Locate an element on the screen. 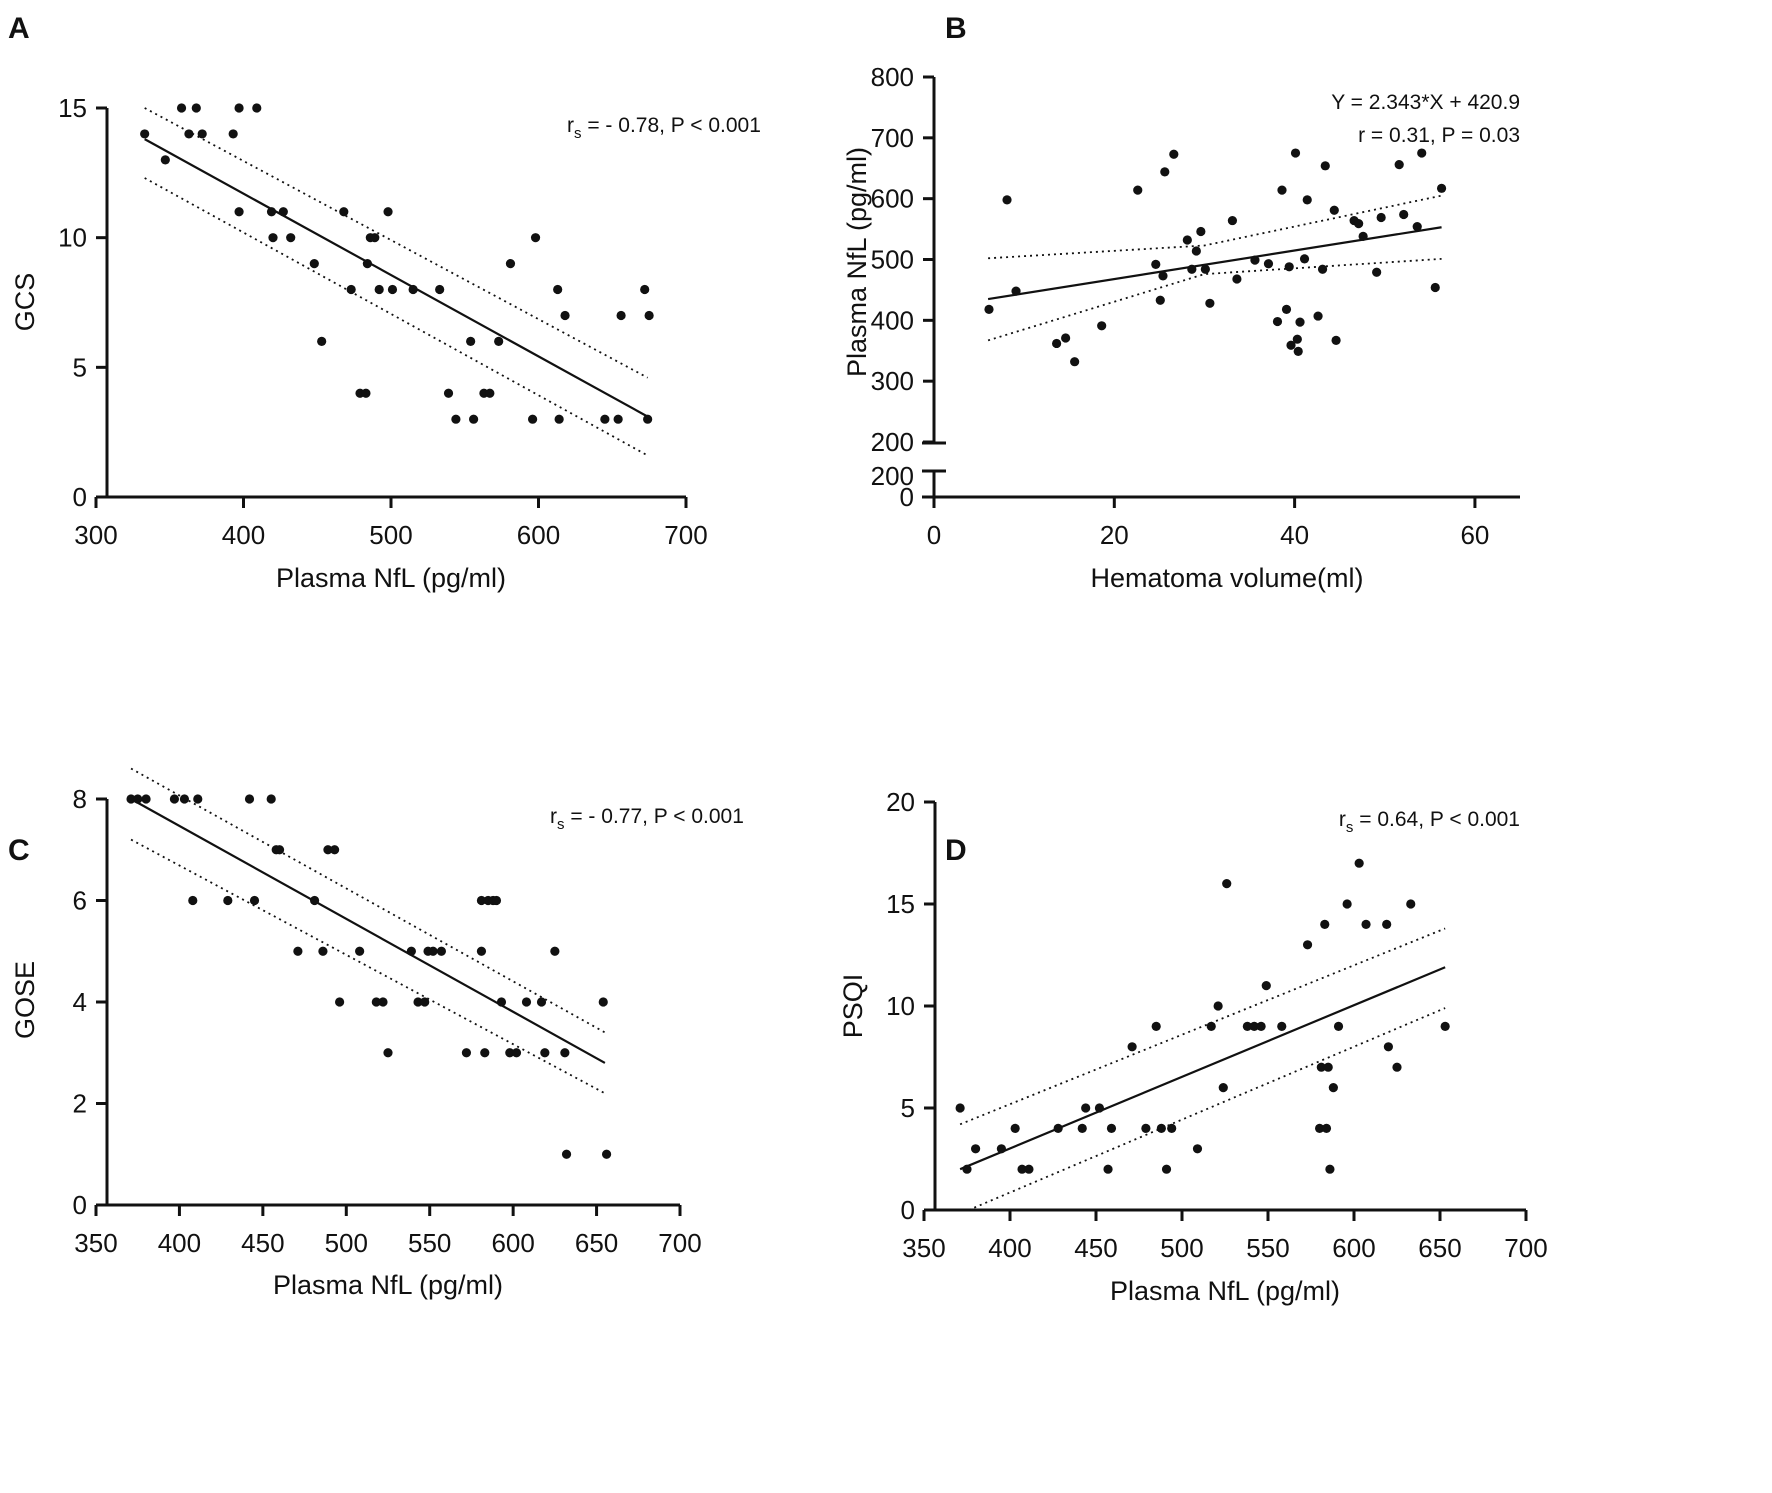 This screenshot has width=1772, height=1493. correlation-annotation: rs = - 0.78, P < 0.001 is located at coordinates (664, 128).